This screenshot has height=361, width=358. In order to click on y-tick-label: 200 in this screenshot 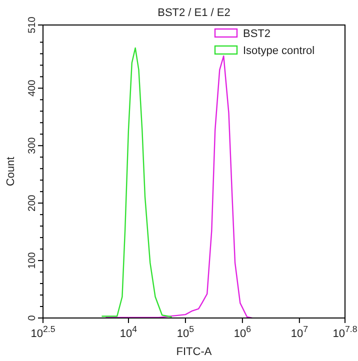, I will do `click(32, 203)`.